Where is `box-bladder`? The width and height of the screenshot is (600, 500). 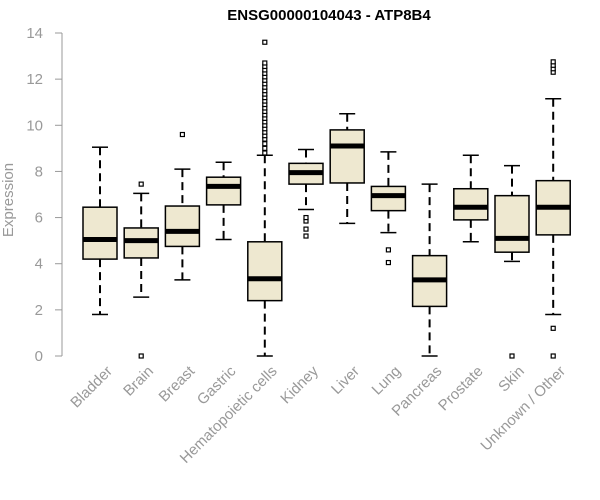 box-bladder is located at coordinates (100, 231).